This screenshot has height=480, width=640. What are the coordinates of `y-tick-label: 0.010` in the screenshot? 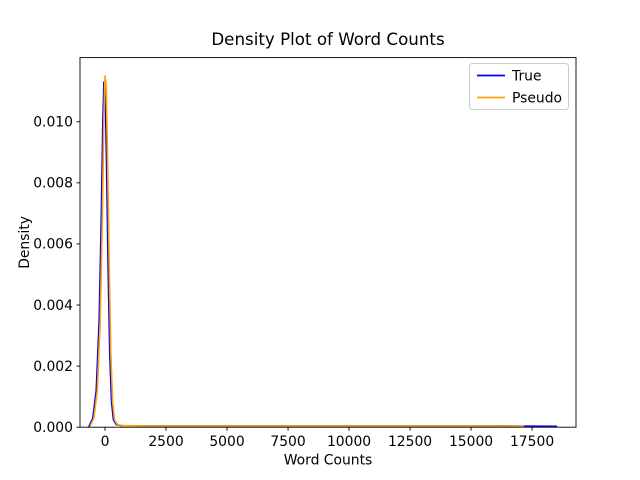 It's located at (53, 123).